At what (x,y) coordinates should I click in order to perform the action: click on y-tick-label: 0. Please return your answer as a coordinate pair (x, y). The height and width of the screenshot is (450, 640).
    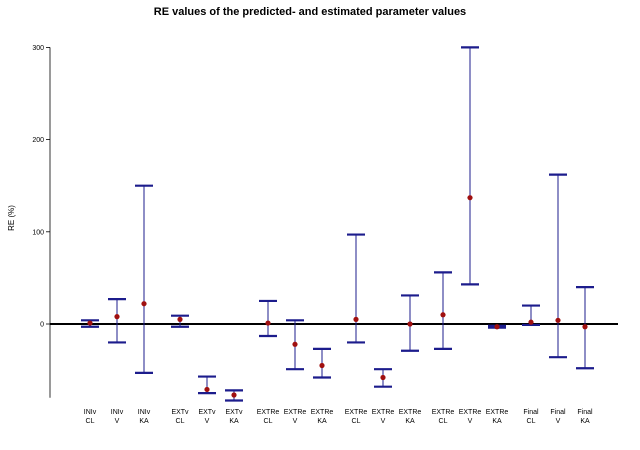
    Looking at the image, I should click on (42, 325).